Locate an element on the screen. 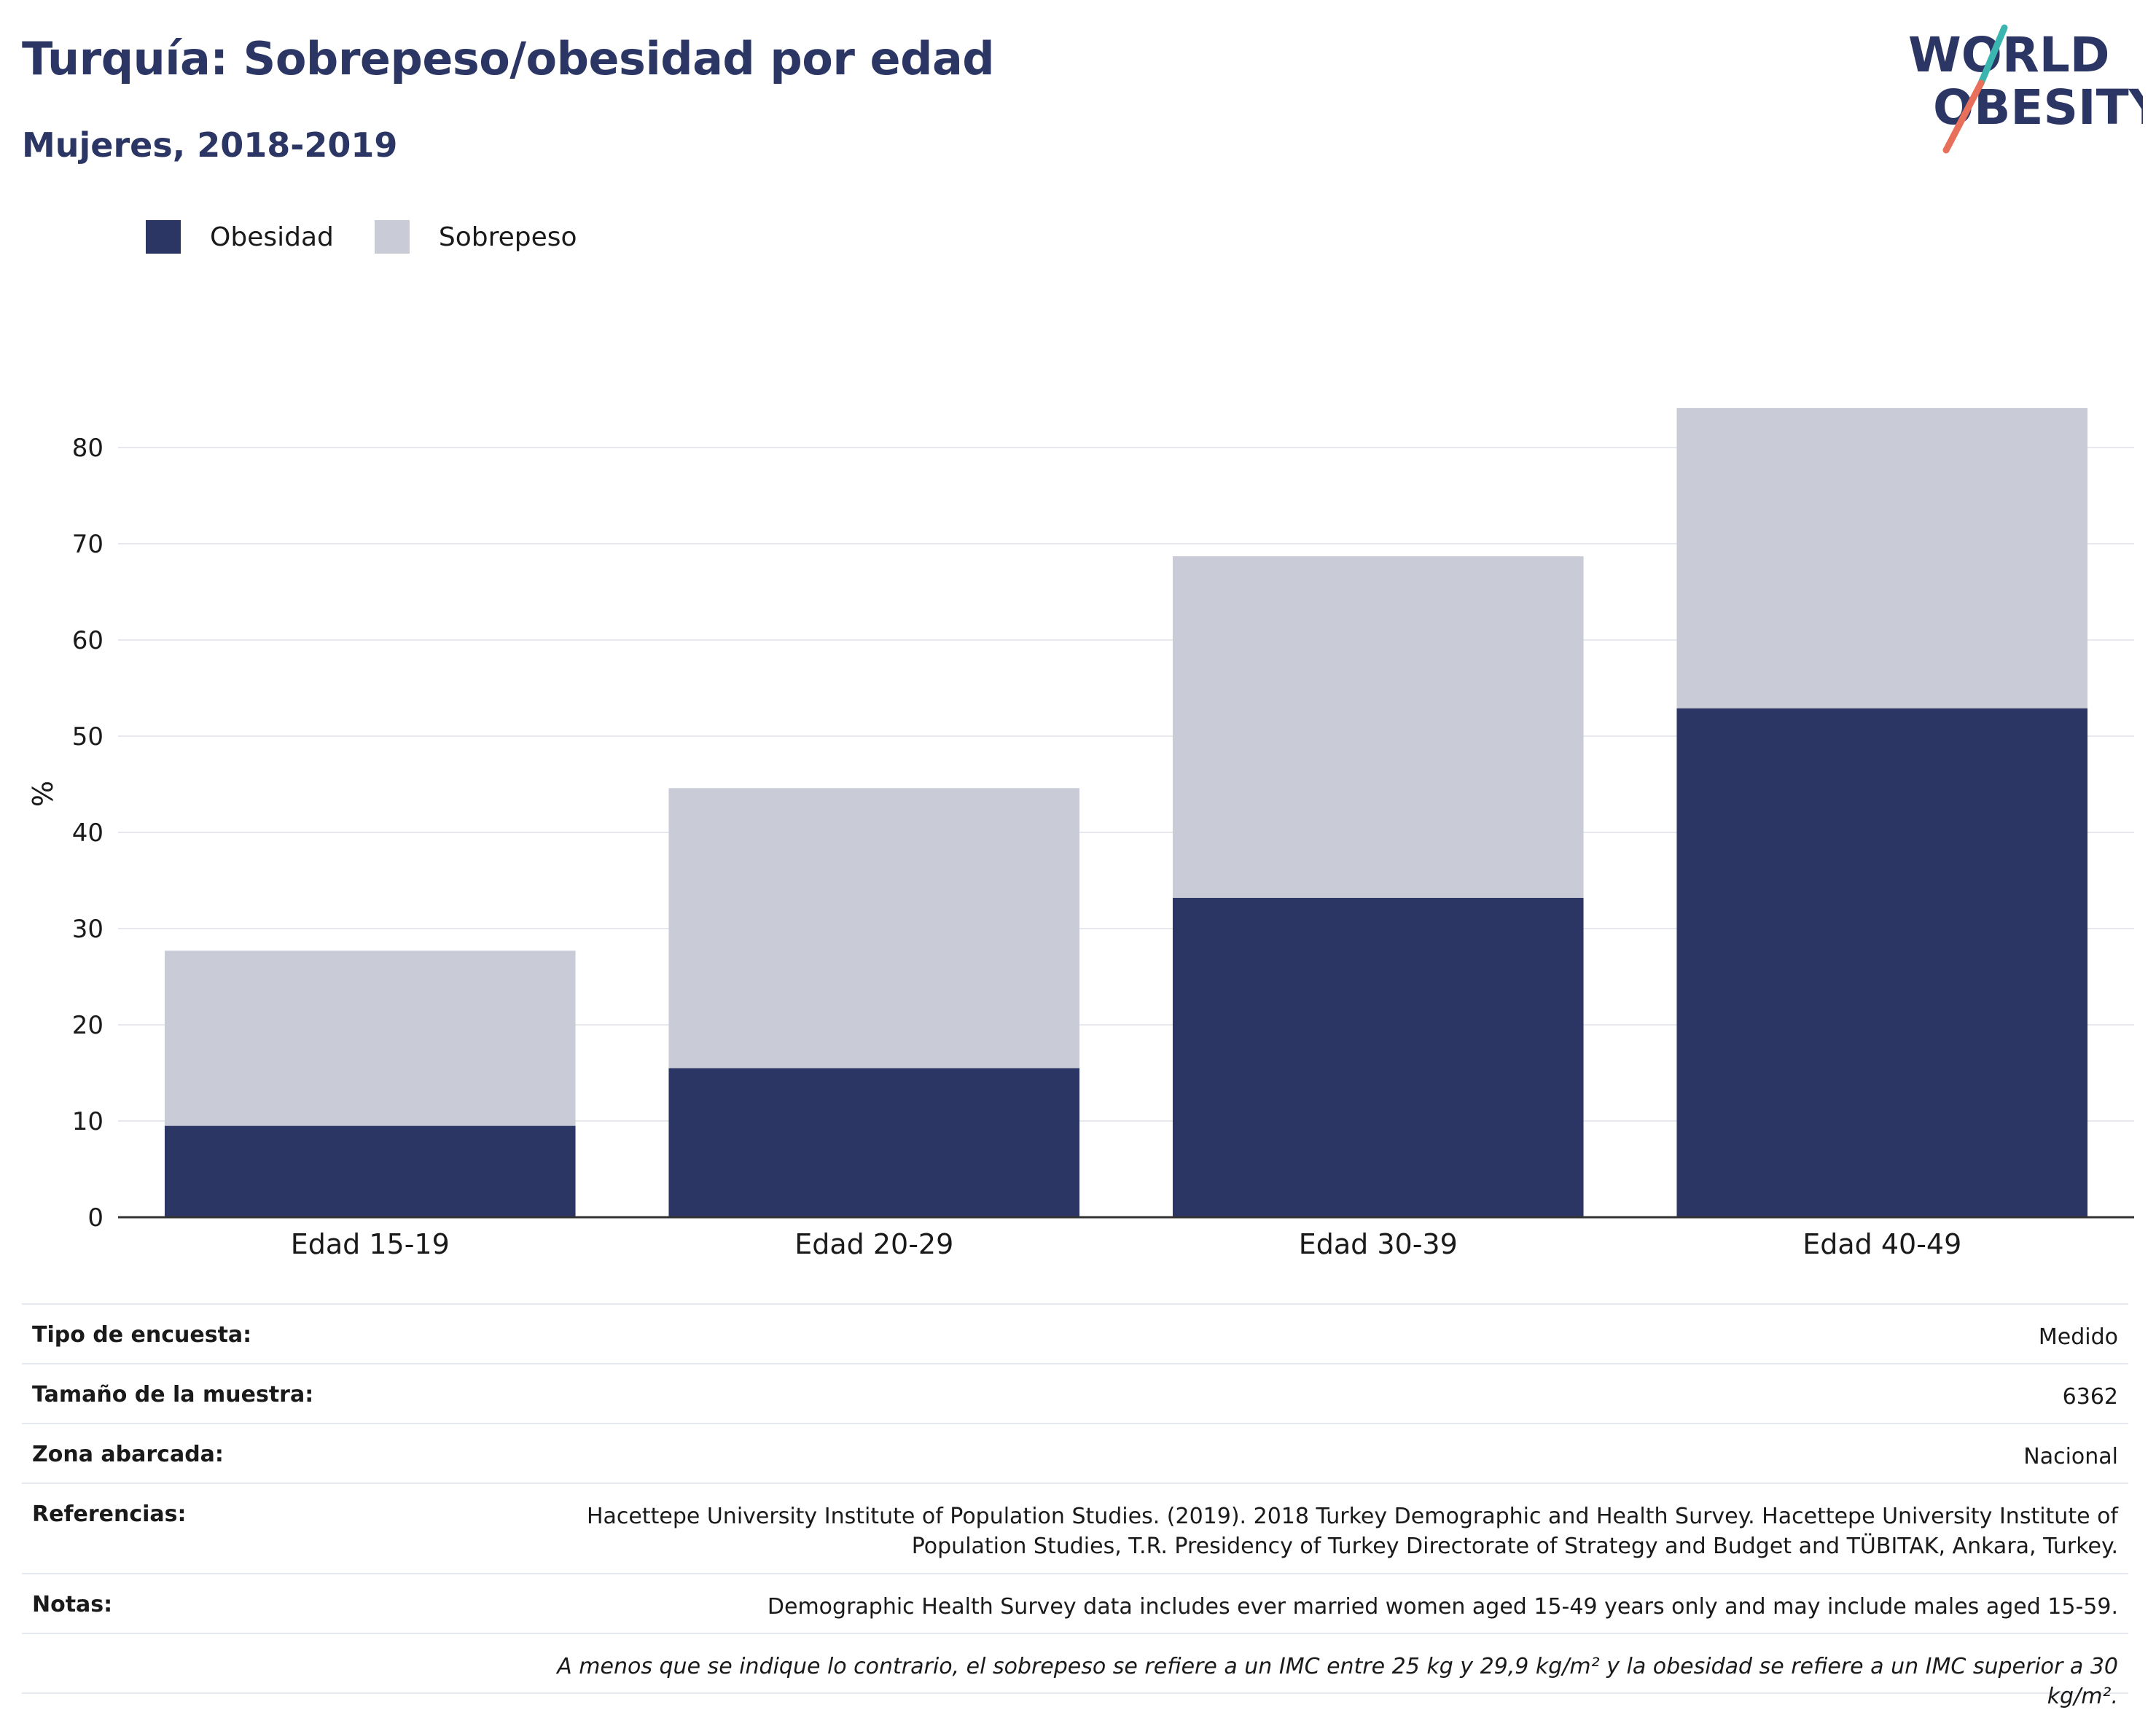 Image resolution: width=2156 pixels, height=1734 pixels. logo-slash-teal is located at coordinates (1992, 56).